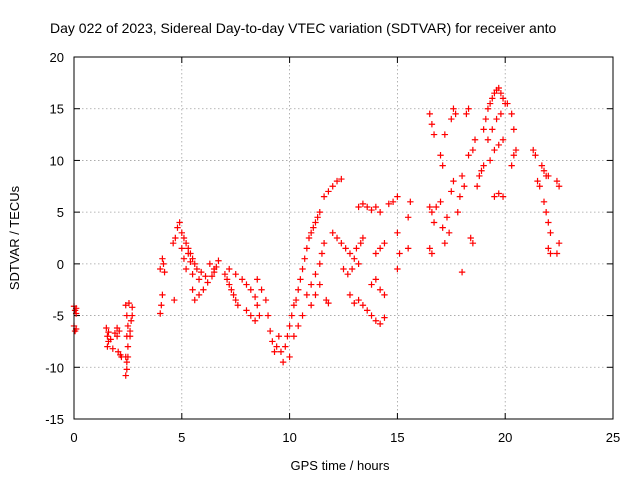 This screenshot has width=640, height=480. I want to click on x-tick-label: 5, so click(181, 437).